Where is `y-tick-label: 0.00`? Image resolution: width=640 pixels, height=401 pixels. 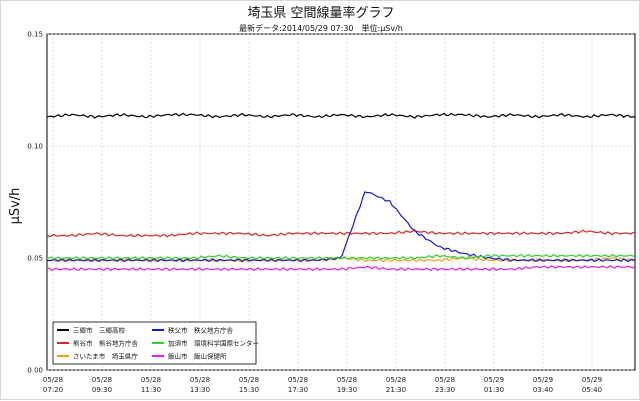
y-tick-label: 0.00 is located at coordinates (35, 371).